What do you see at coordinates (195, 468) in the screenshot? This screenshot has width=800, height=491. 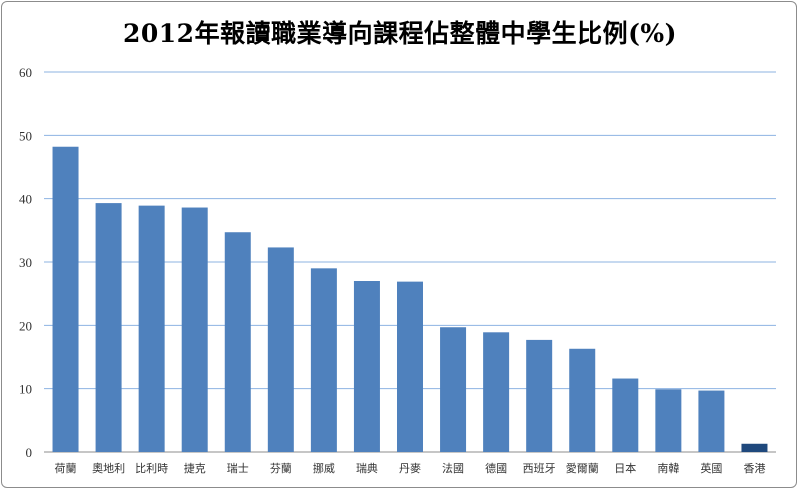 I see `x-tick-label: 捷克` at bounding box center [195, 468].